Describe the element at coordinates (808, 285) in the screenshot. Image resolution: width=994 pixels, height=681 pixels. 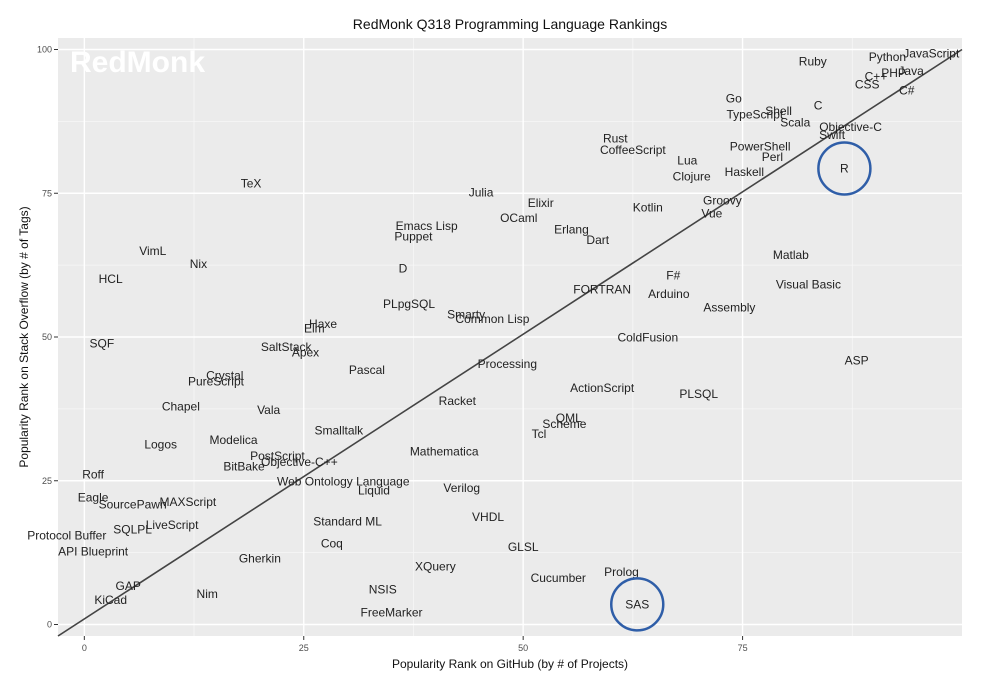
I see `point-label: Visual Basic` at that location.